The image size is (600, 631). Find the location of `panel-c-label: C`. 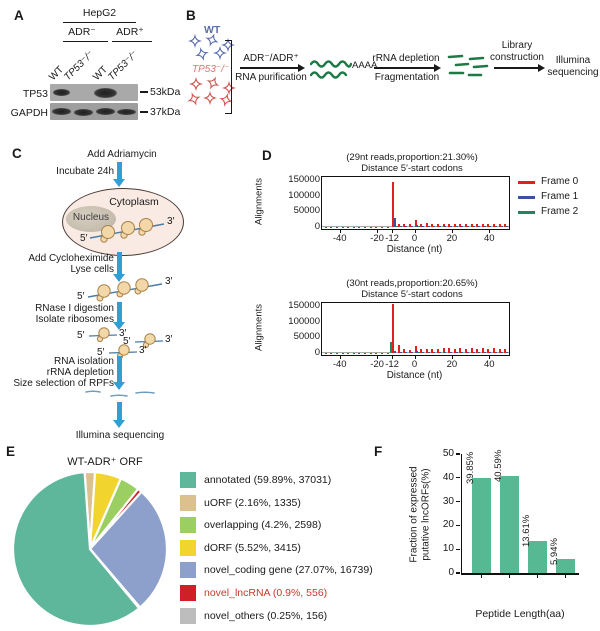

panel-c-label: C is located at coordinates (17, 153).